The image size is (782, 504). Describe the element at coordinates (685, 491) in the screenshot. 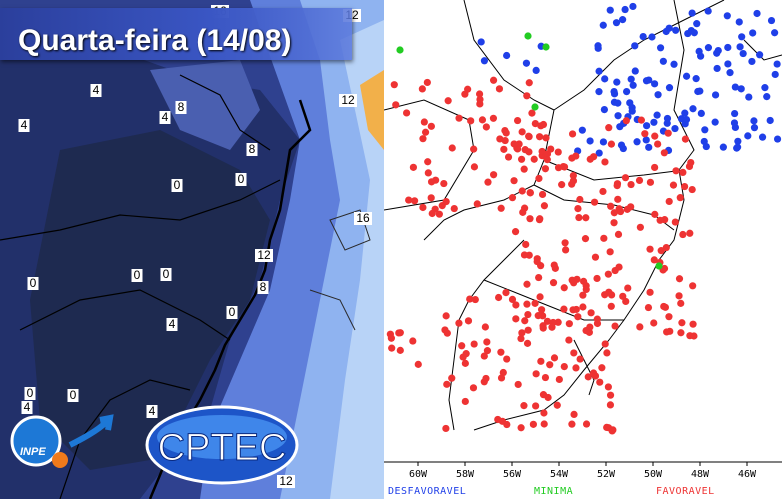

I see `legend-favorable: FAVORAVEL` at that location.